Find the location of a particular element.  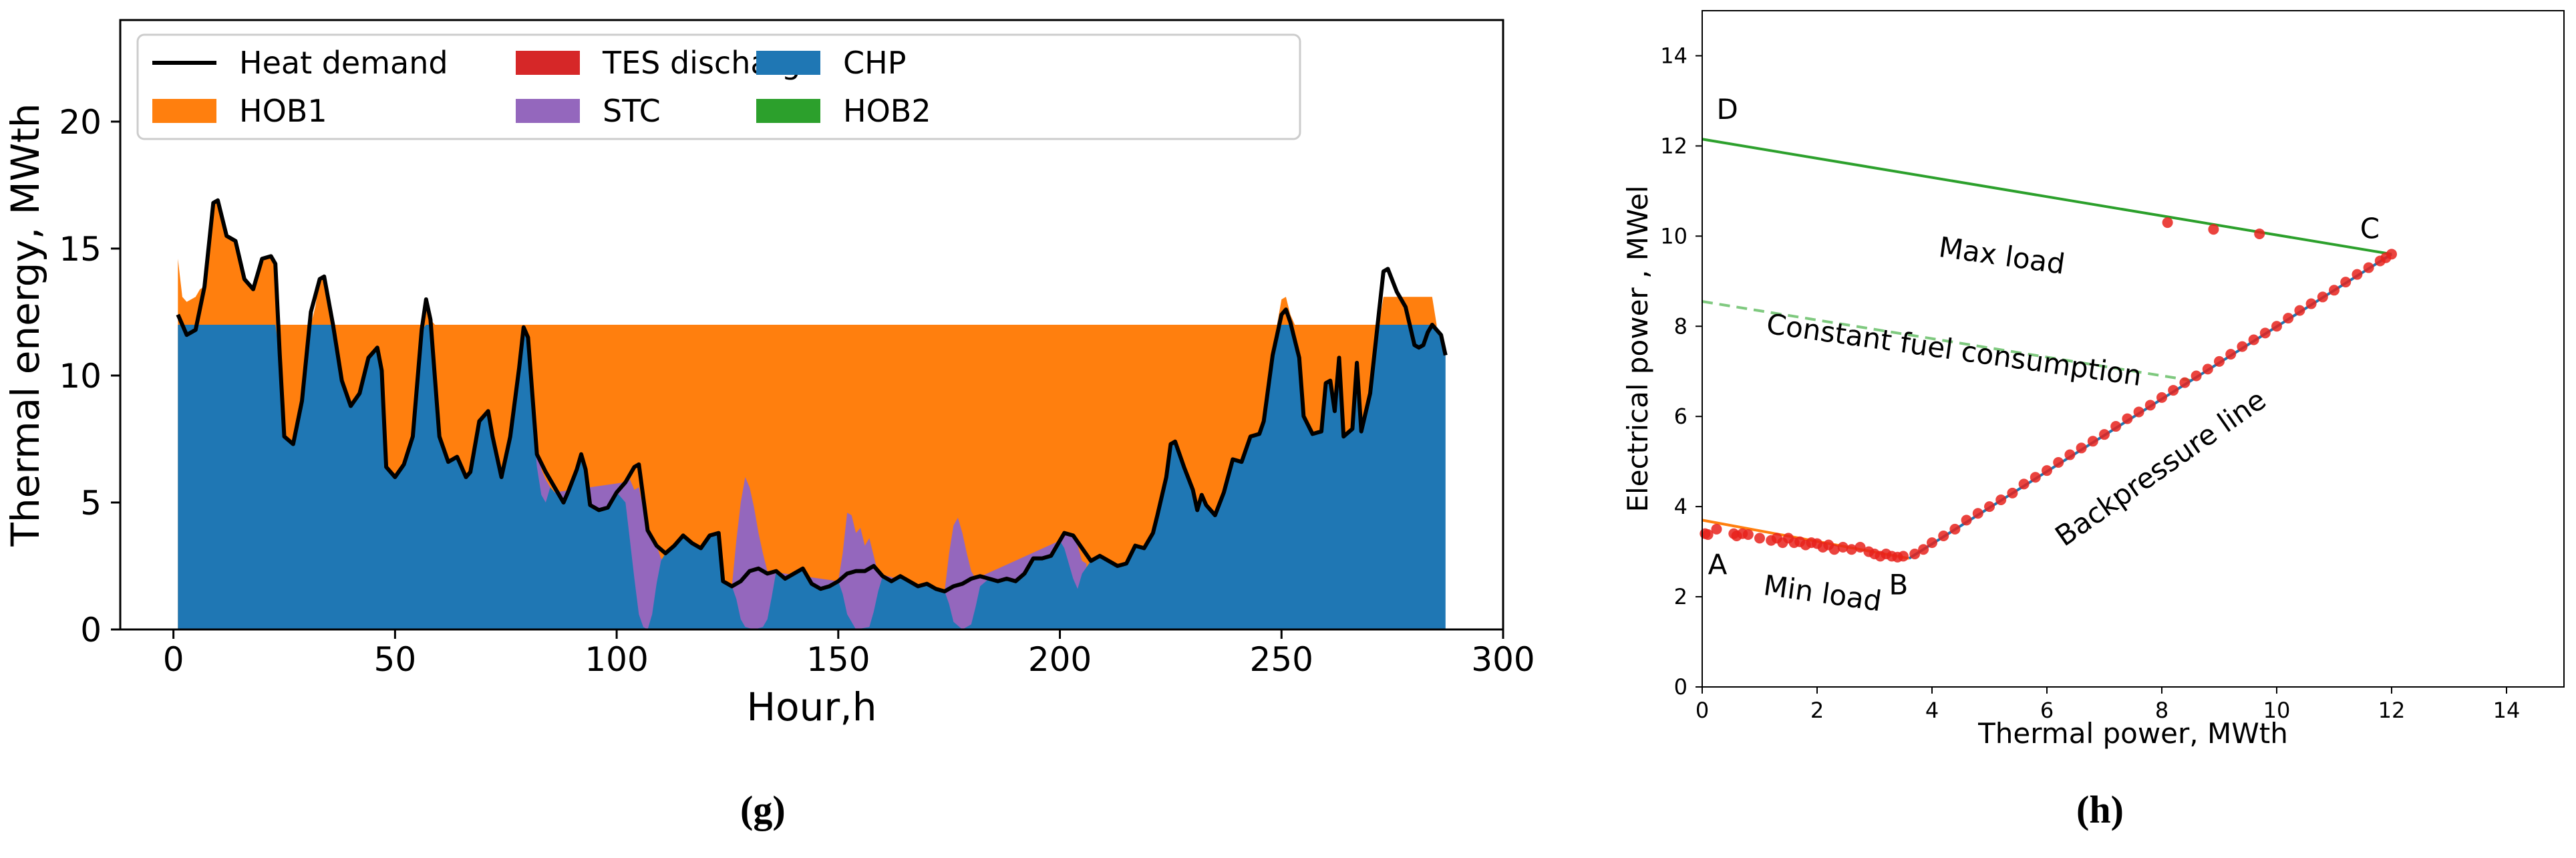

legend-label-g: HOB2 is located at coordinates (887, 111).